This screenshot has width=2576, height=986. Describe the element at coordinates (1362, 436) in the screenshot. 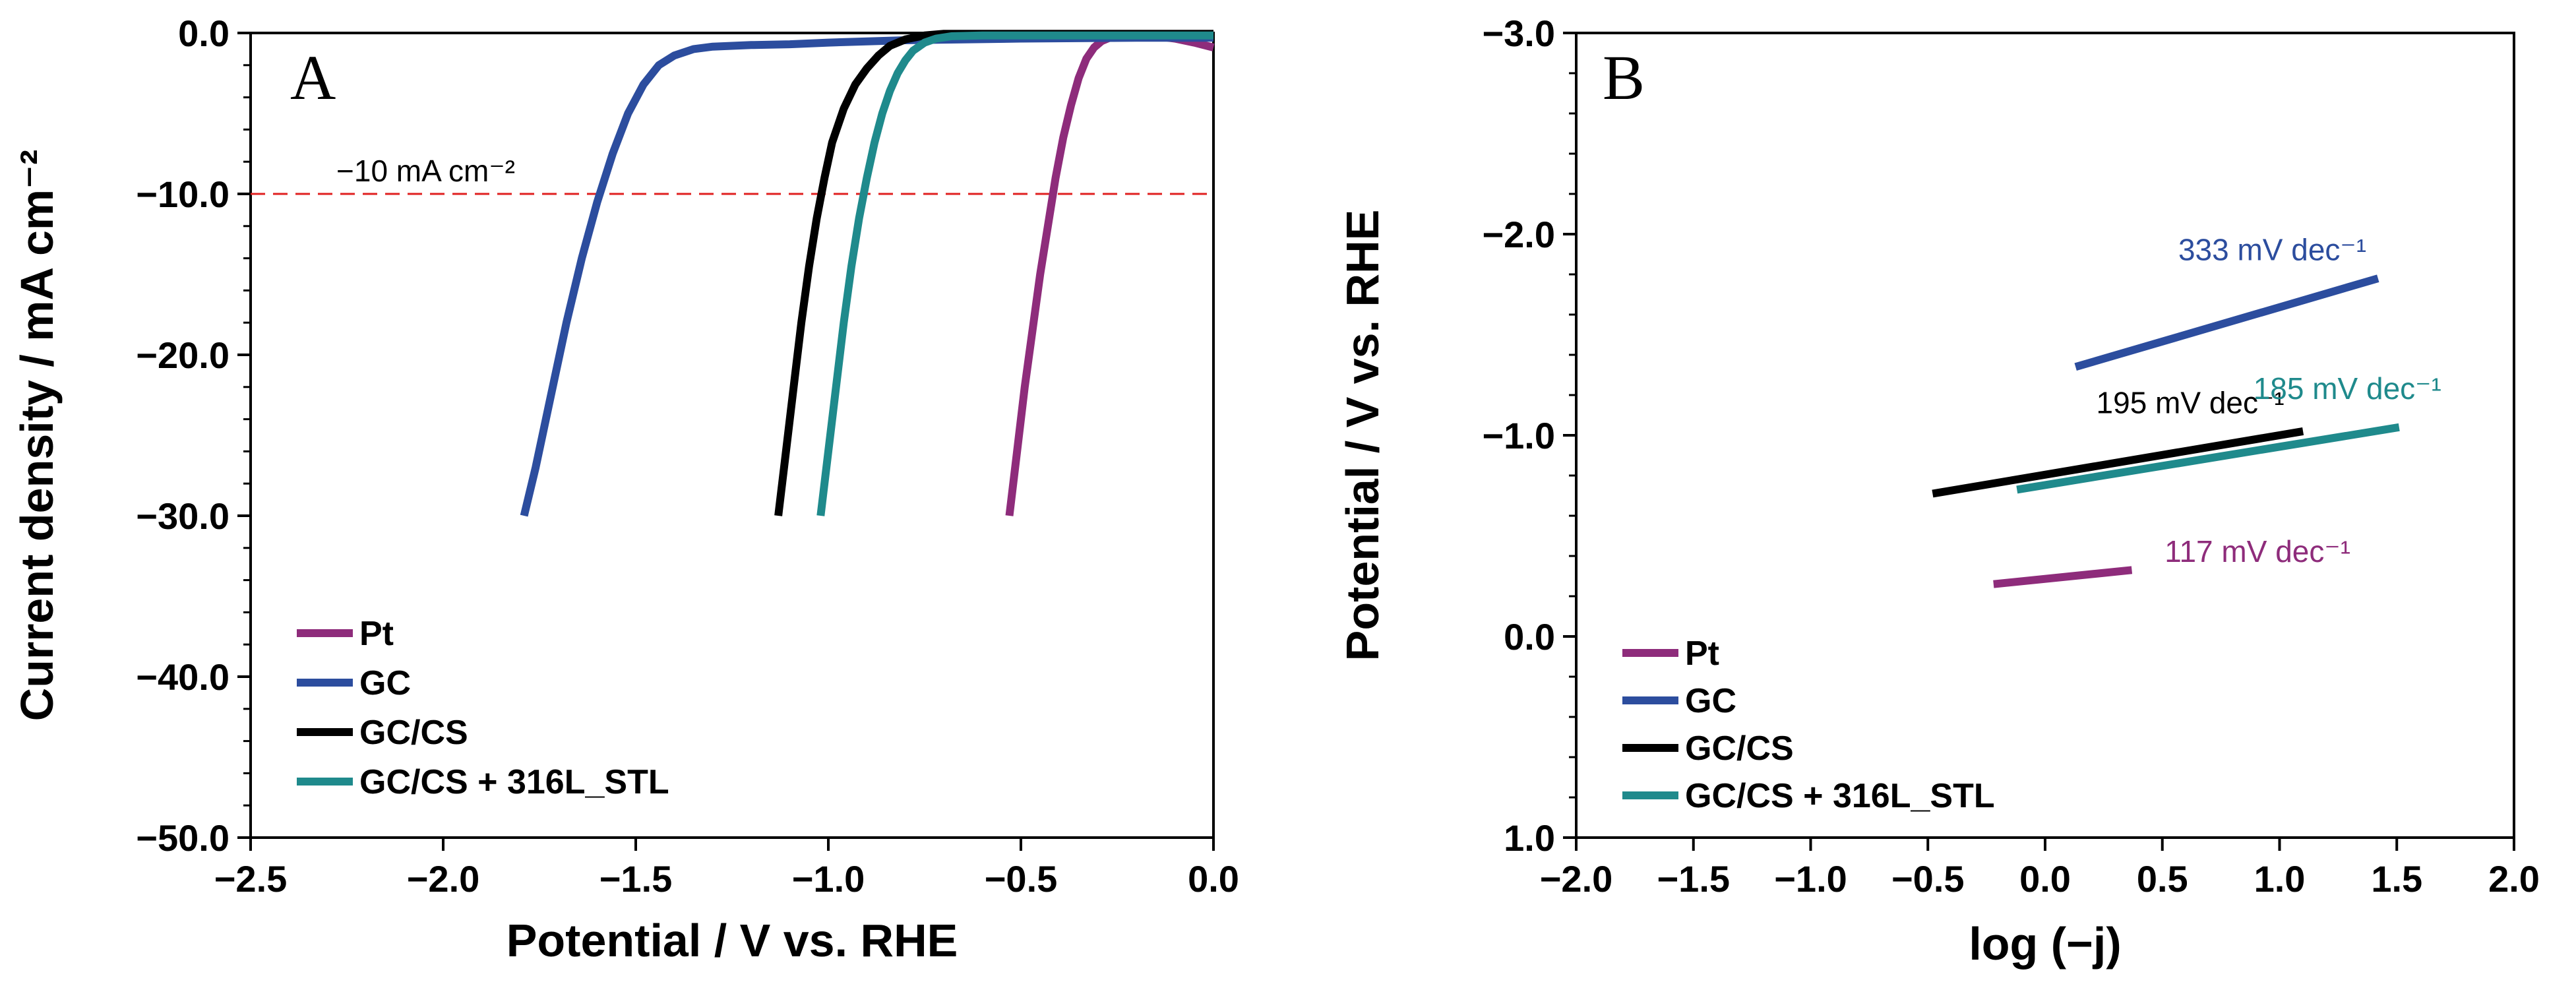

I see `panel-b-y-axis-title: Potential / V vs. RHE` at that location.